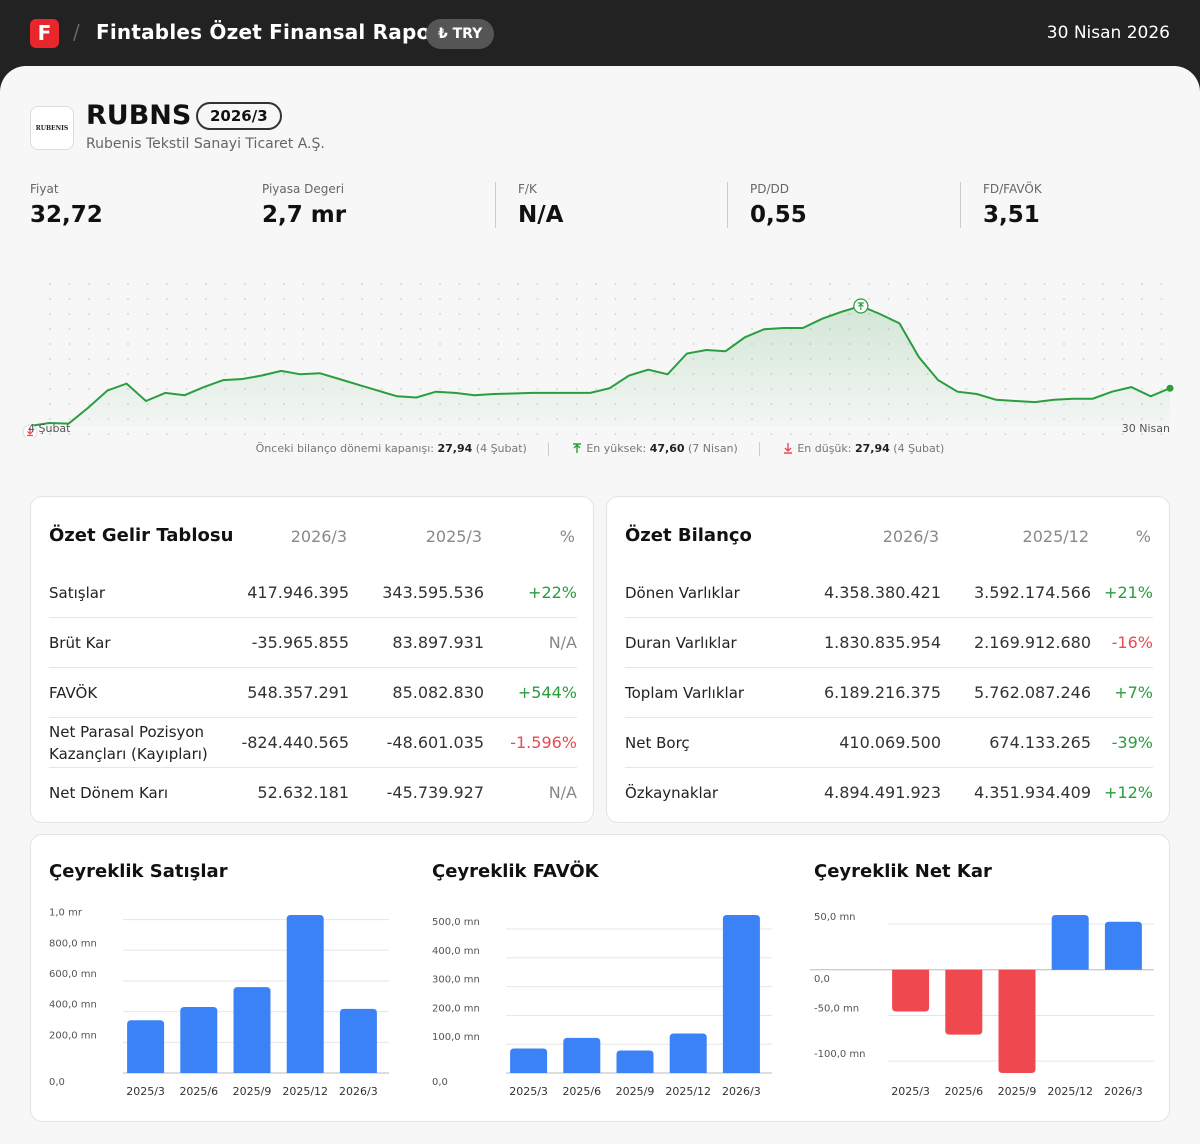  Describe the element at coordinates (778, 215) in the screenshot. I see `metric-value: 0,55` at that location.